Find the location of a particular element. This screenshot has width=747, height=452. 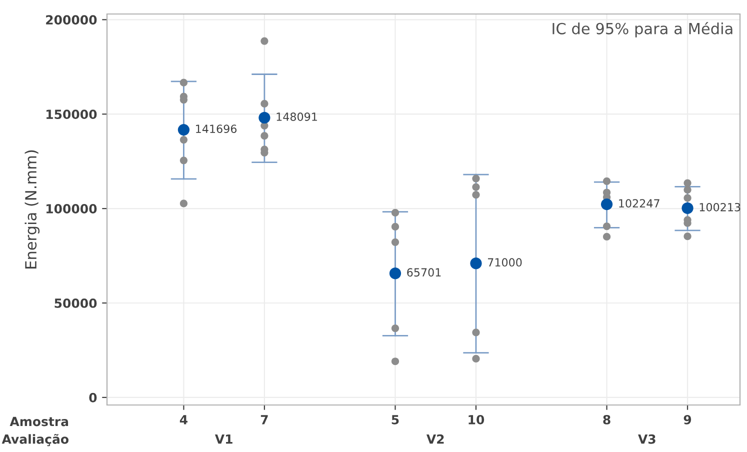

data-label: 100213 is located at coordinates (720, 207).